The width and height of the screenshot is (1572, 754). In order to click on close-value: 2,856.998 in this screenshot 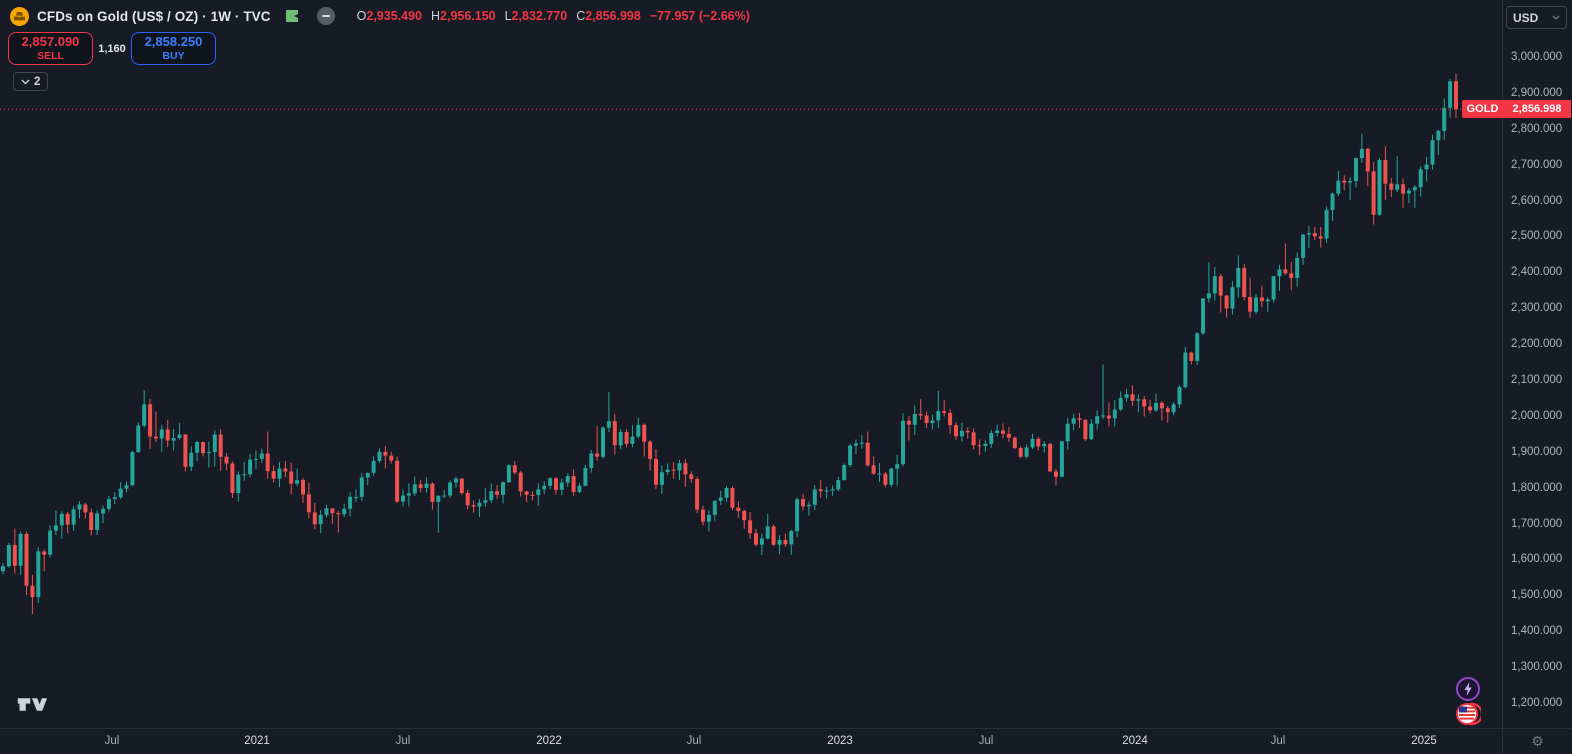, I will do `click(613, 16)`.